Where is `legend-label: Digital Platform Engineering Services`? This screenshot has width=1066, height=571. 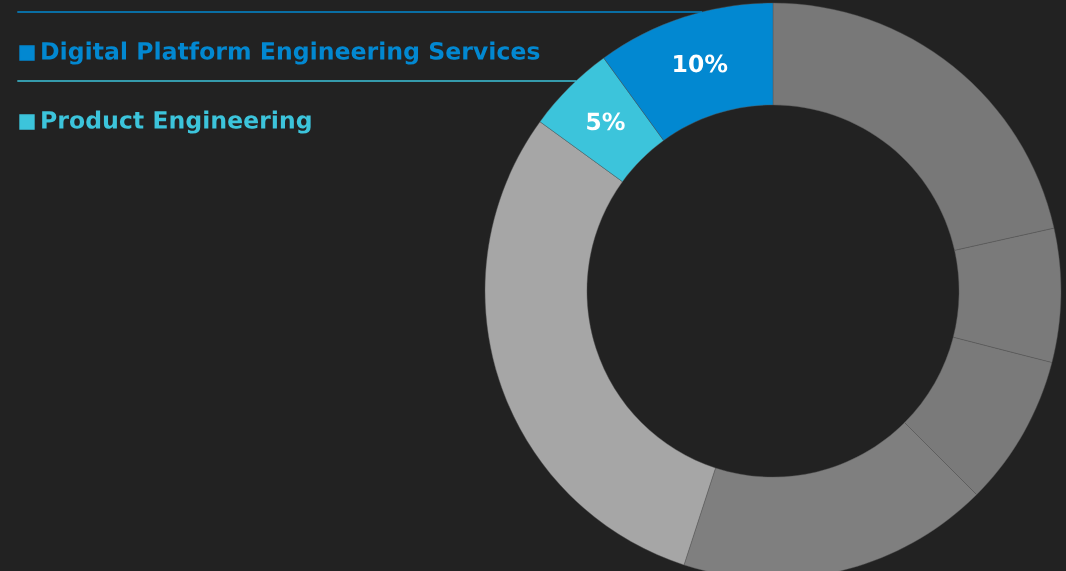 legend-label: Digital Platform Engineering Services is located at coordinates (291, 53).